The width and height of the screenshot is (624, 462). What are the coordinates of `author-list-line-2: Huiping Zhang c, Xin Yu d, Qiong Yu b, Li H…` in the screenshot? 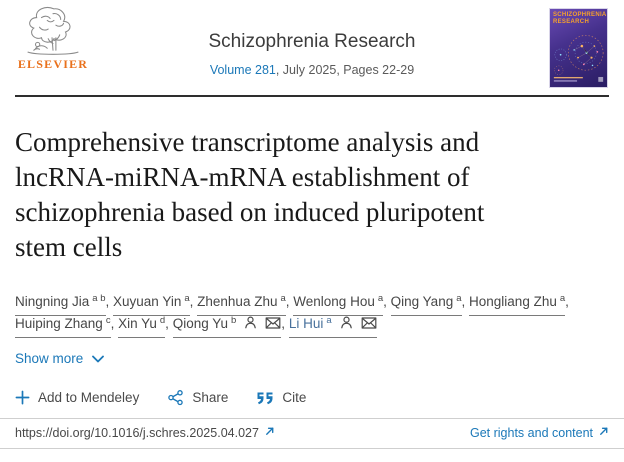 It's located at (312, 325).